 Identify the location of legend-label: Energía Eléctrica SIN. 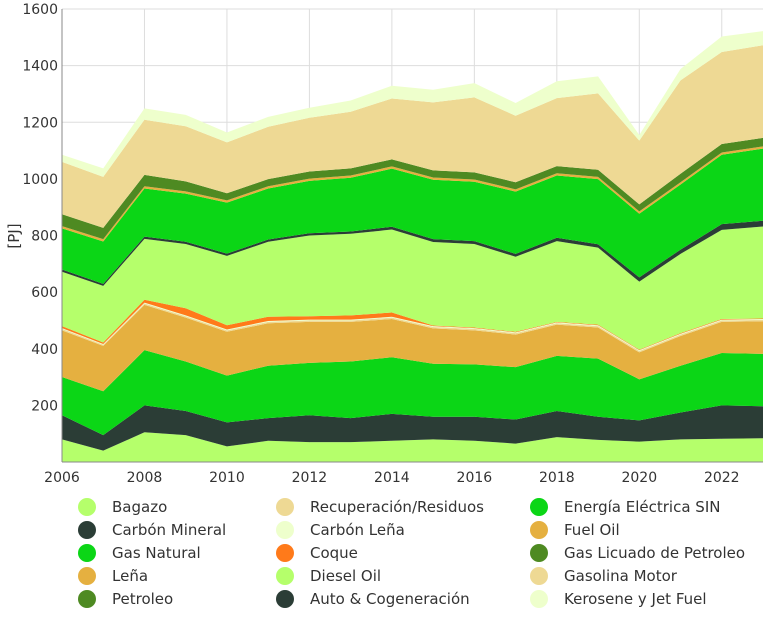
(642, 507).